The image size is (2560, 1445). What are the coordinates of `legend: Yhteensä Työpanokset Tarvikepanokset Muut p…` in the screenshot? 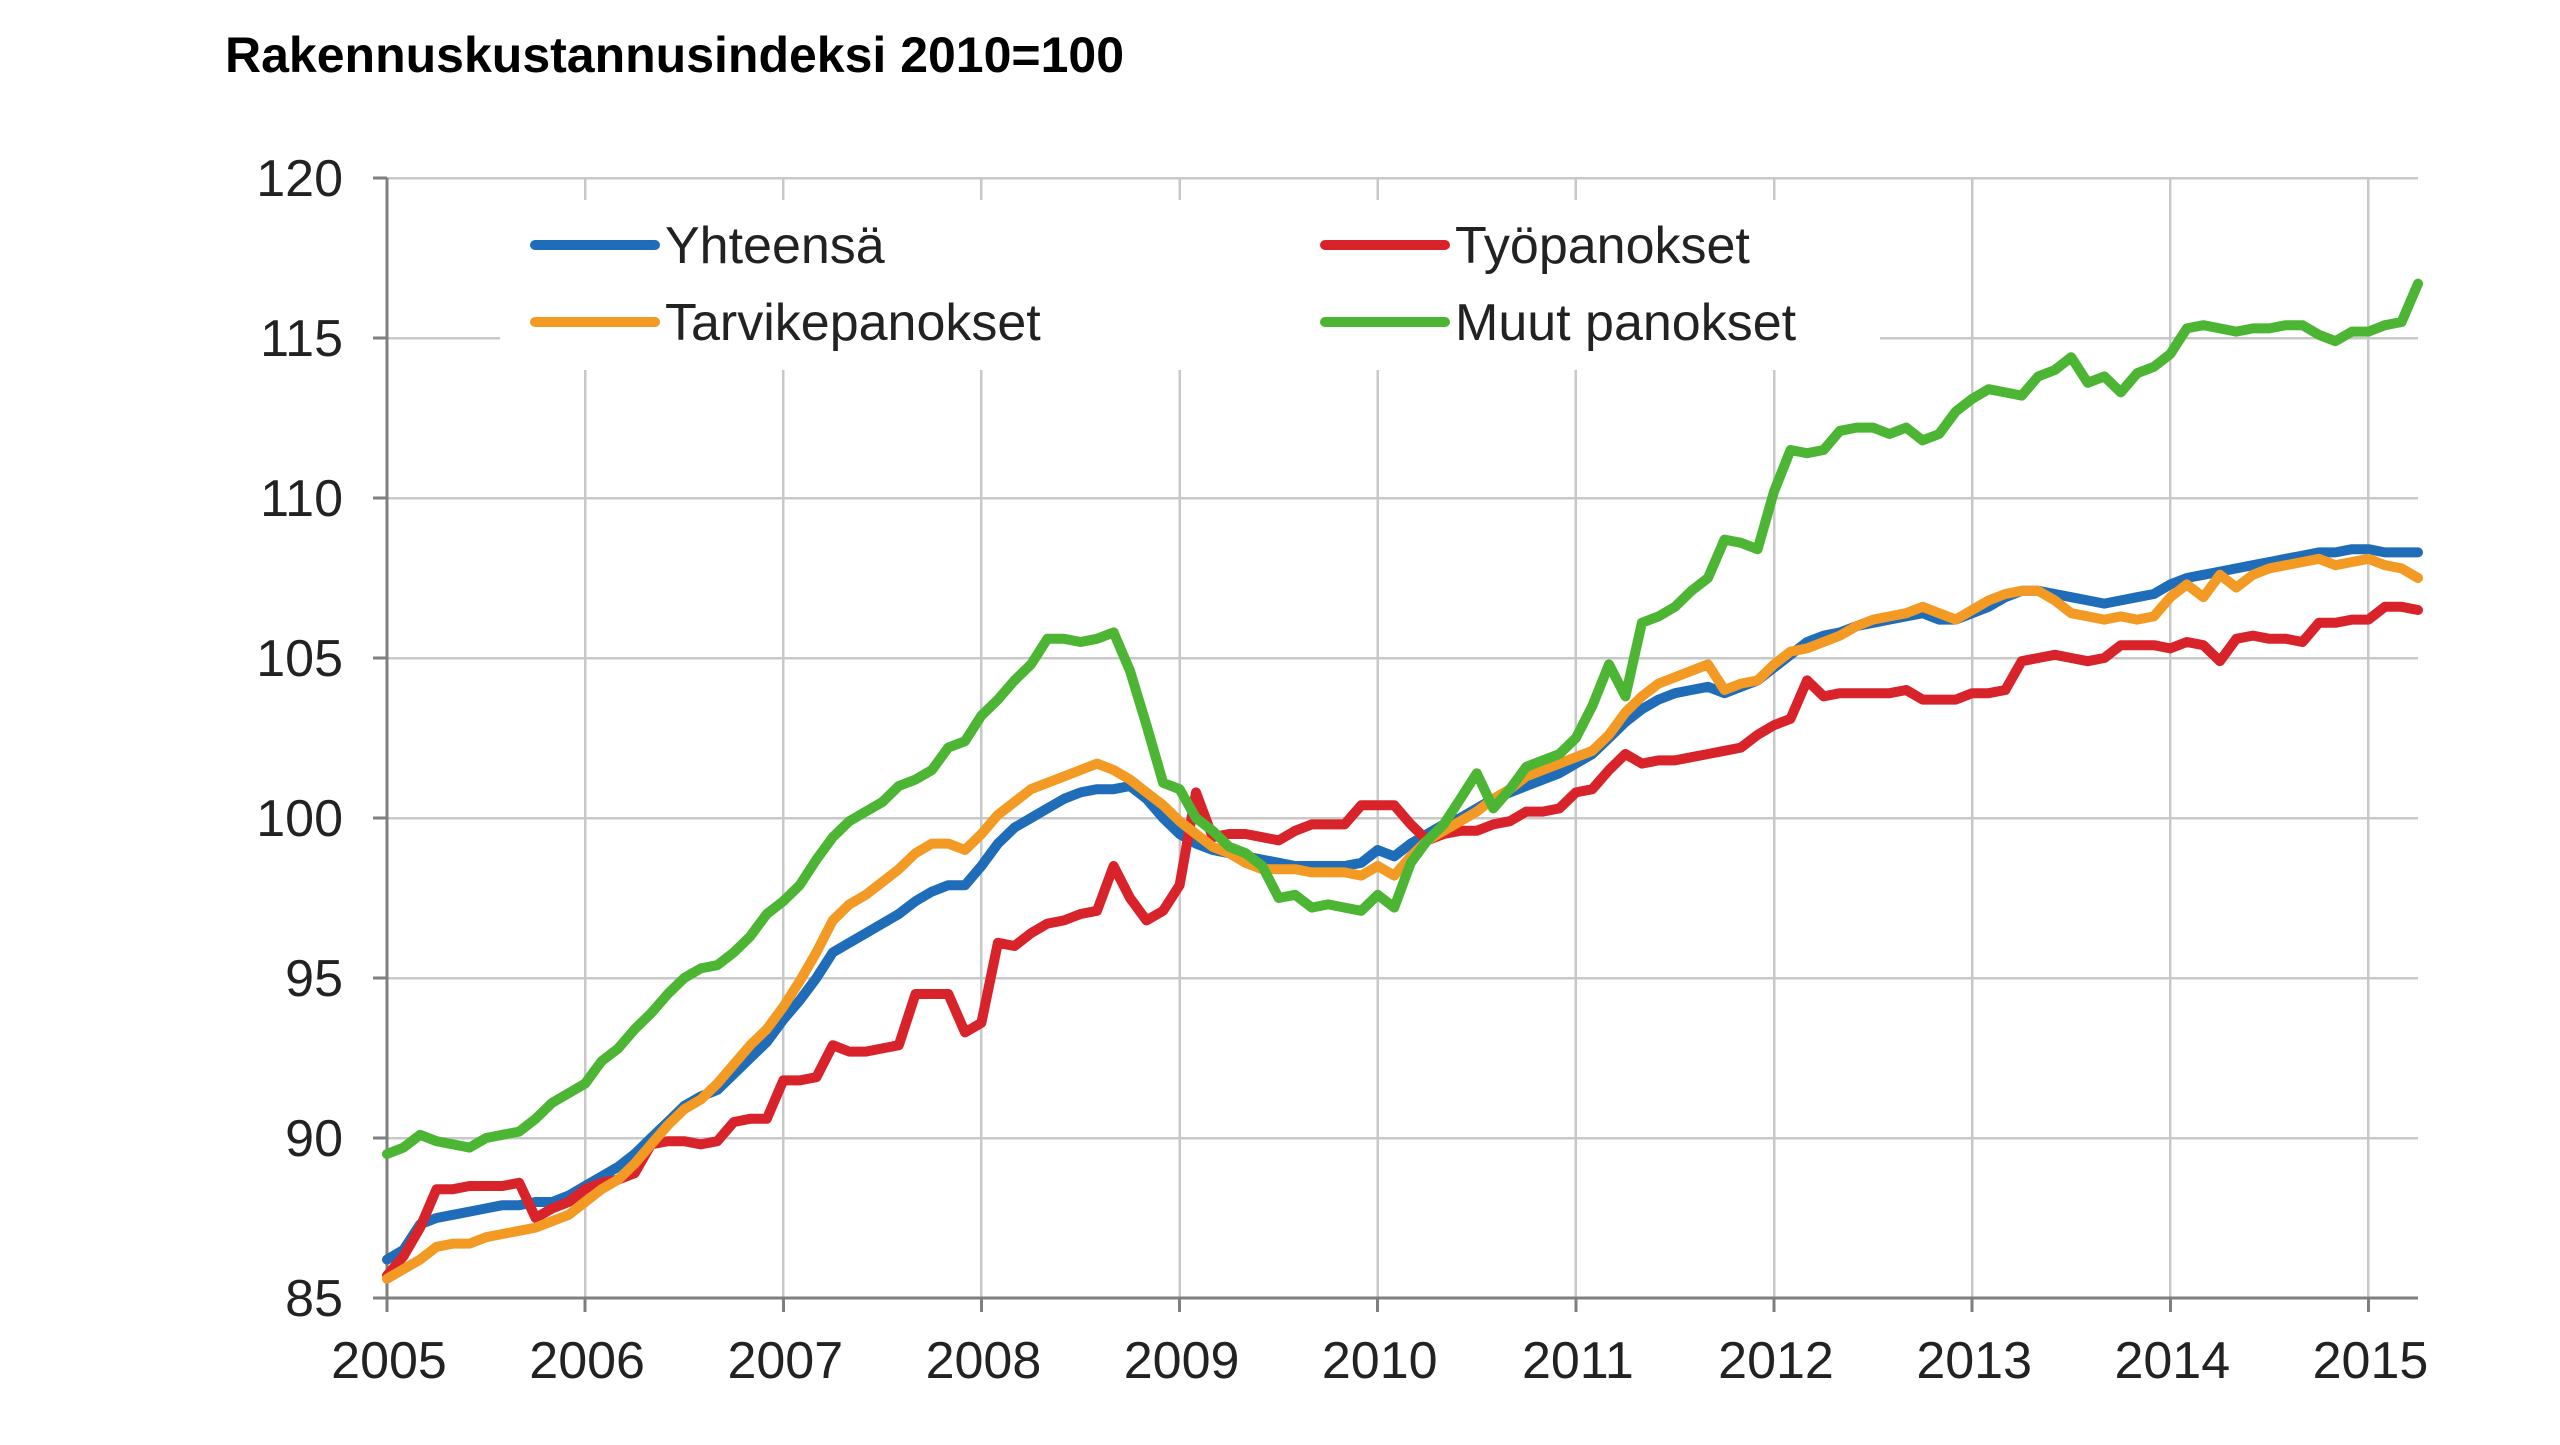 It's located at (1190, 285).